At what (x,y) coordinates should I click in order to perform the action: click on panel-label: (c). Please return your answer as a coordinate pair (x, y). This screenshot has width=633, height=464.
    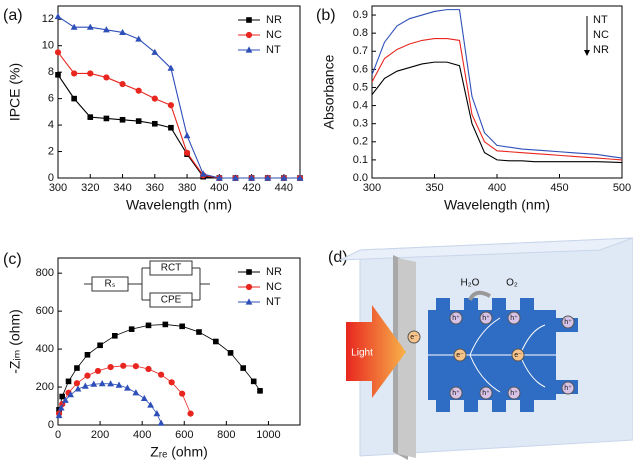
    Looking at the image, I should click on (12, 259).